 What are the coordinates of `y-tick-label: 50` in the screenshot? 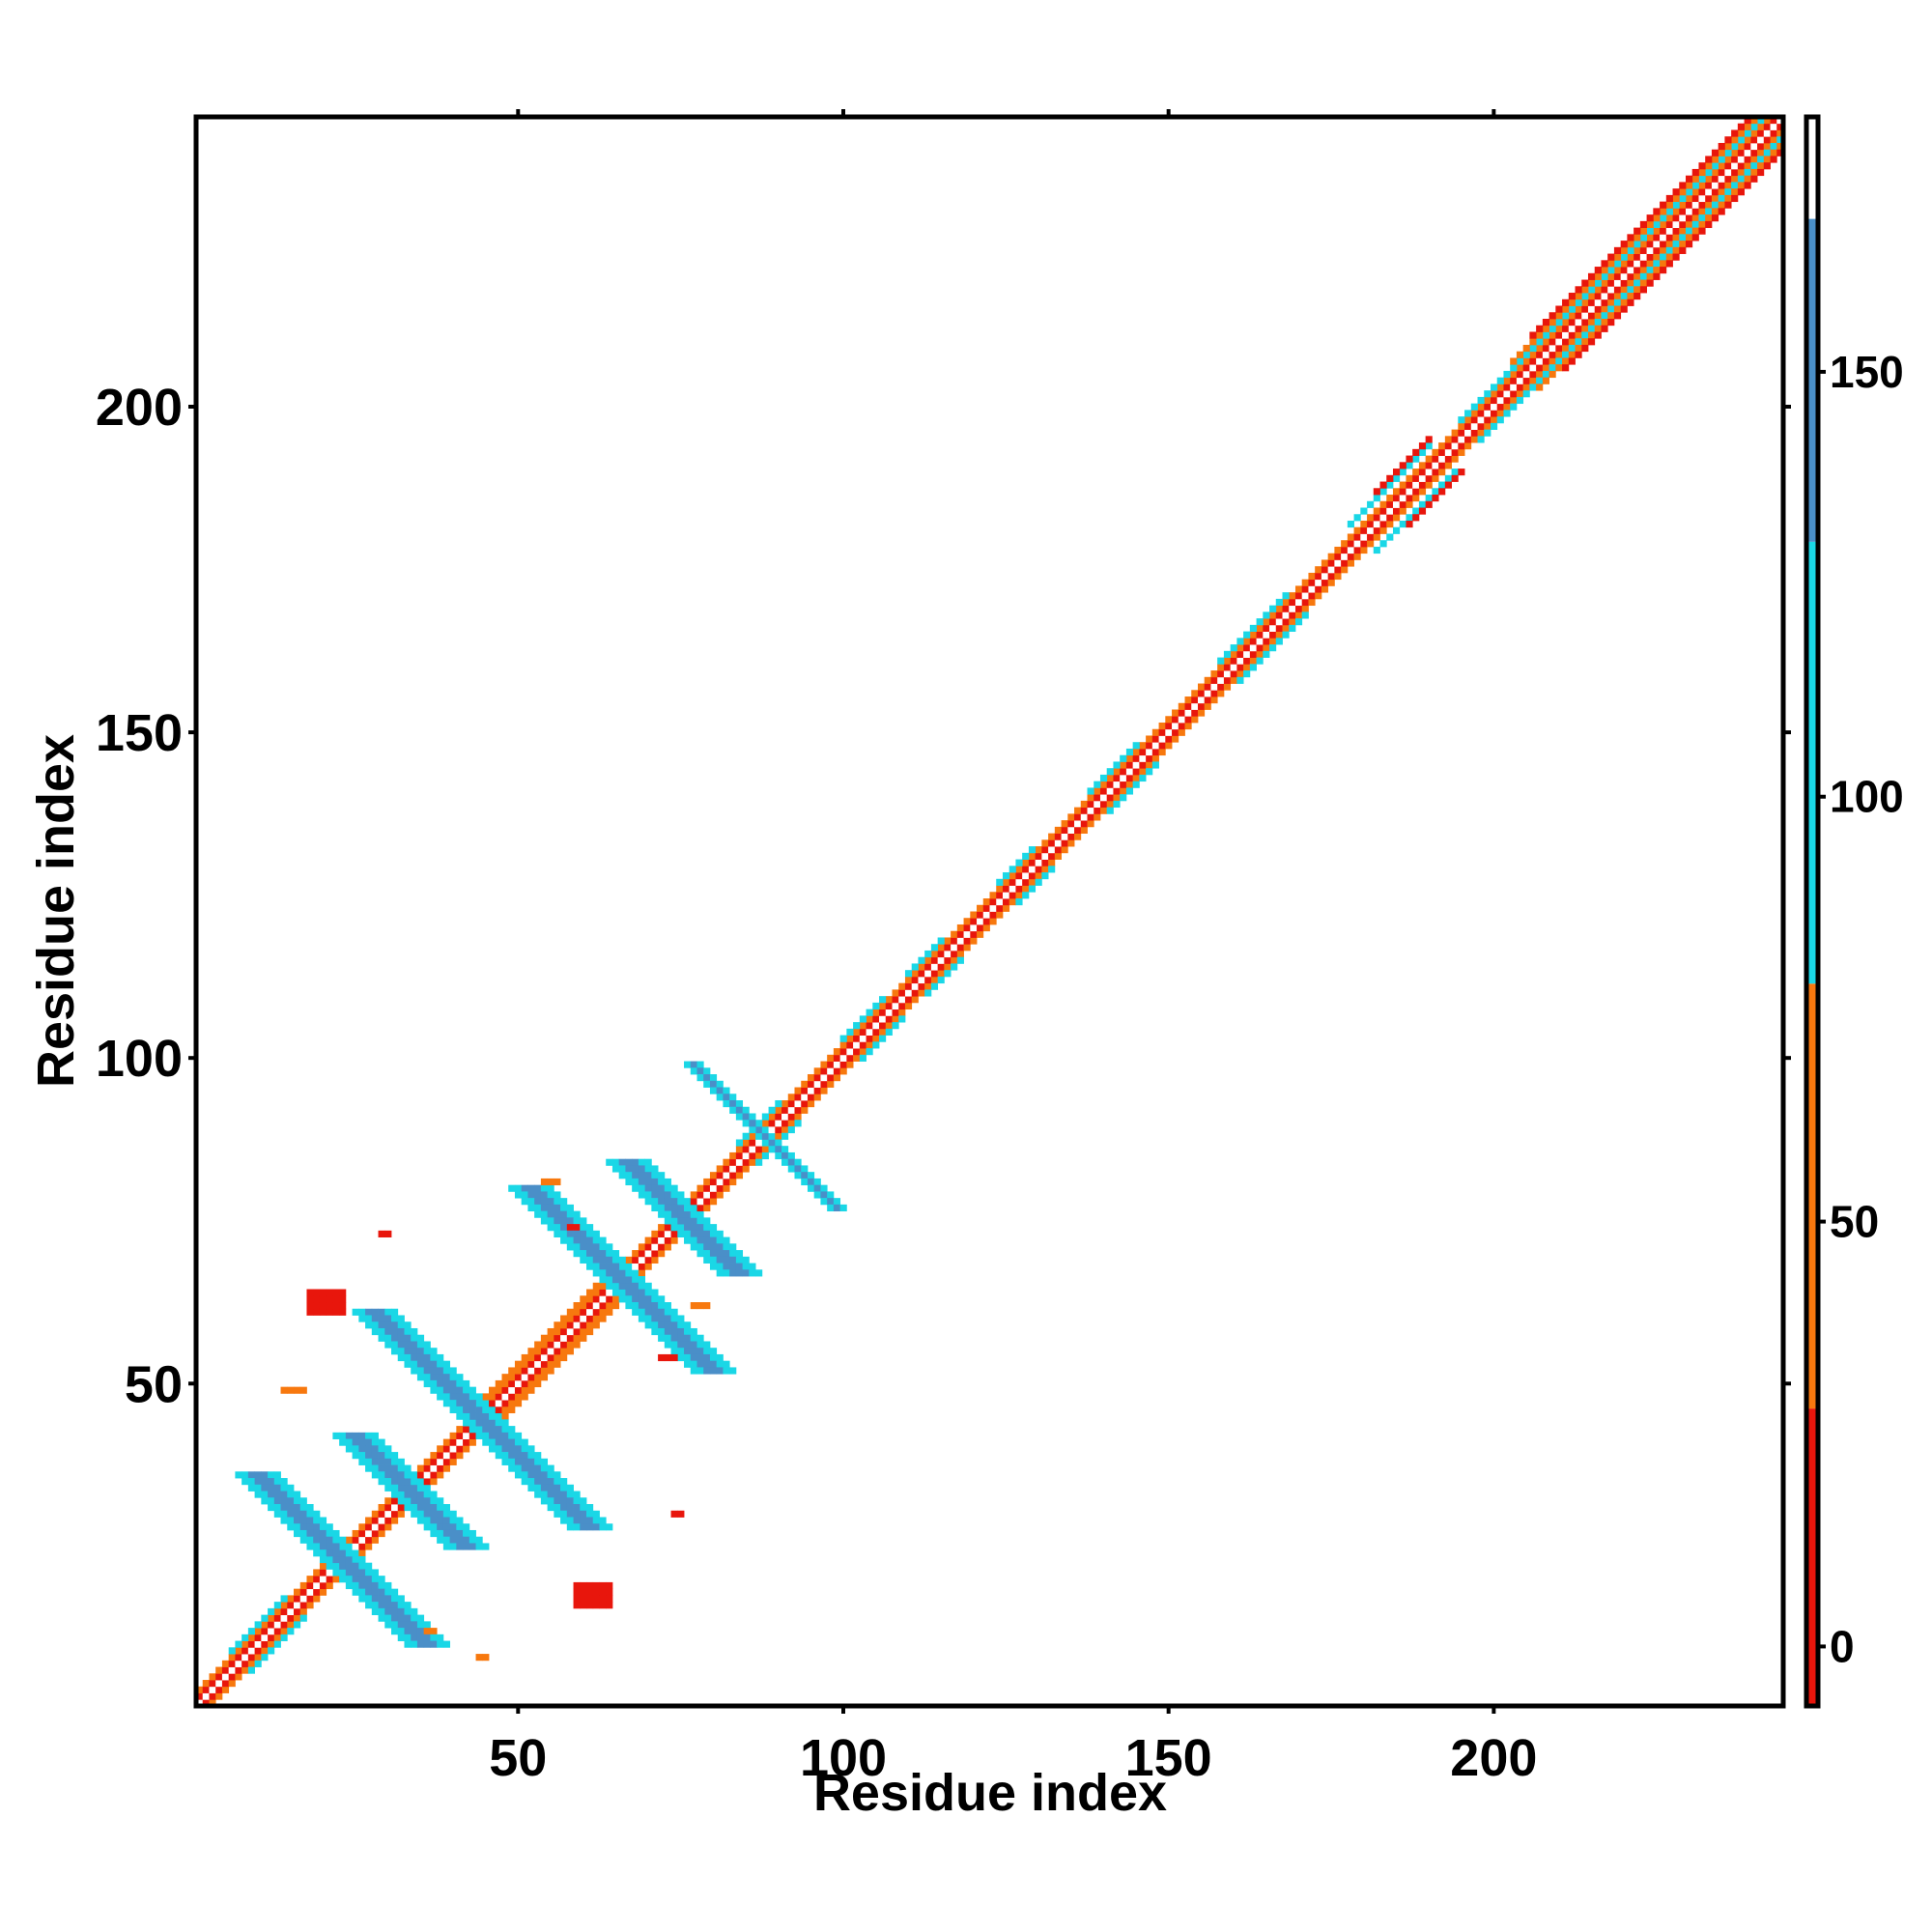 It's located at (154, 1384).